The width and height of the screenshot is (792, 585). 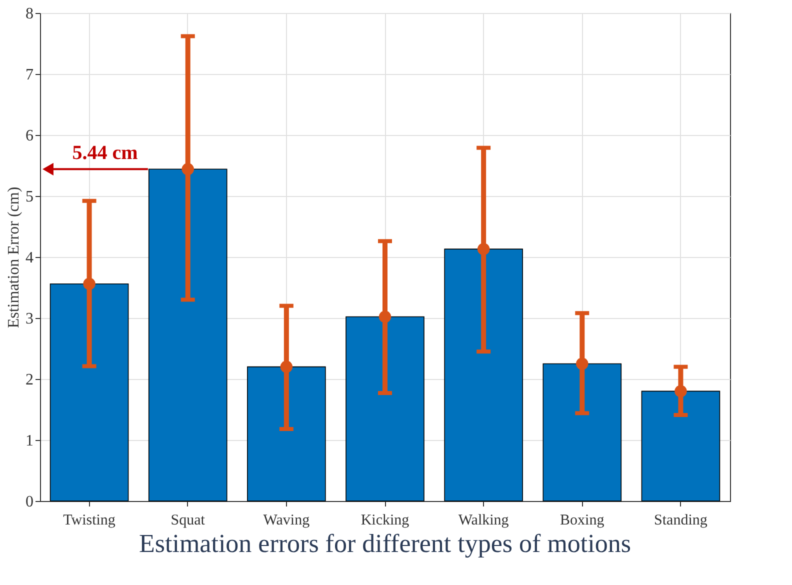 I want to click on x-tick-label: Twisting, so click(x=89, y=520).